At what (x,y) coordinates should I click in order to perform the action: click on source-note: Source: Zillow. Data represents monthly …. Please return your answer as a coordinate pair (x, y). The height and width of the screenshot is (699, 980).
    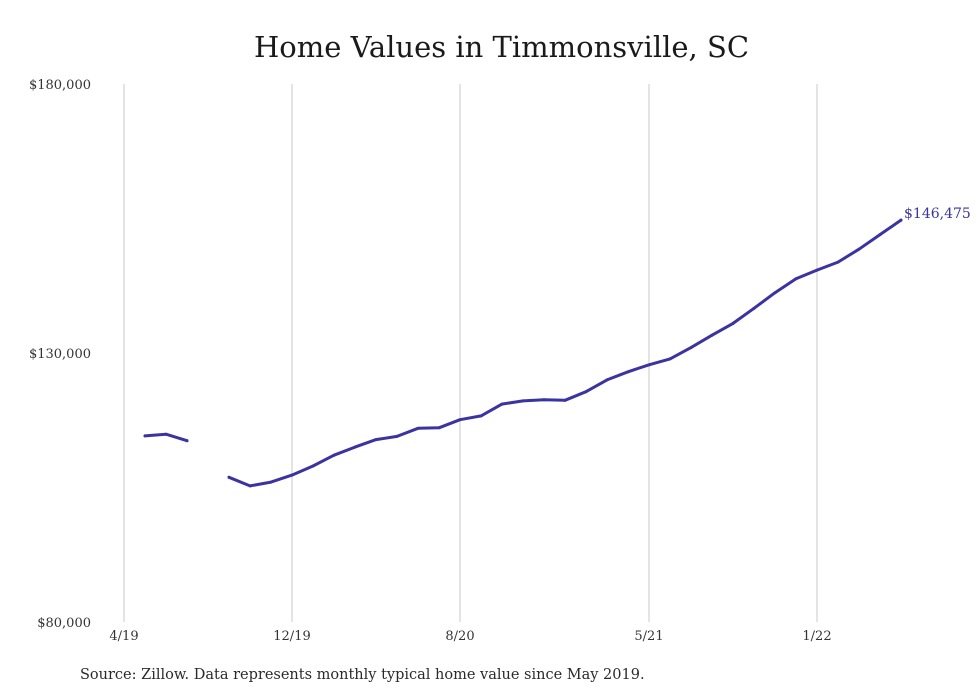
    Looking at the image, I should click on (362, 675).